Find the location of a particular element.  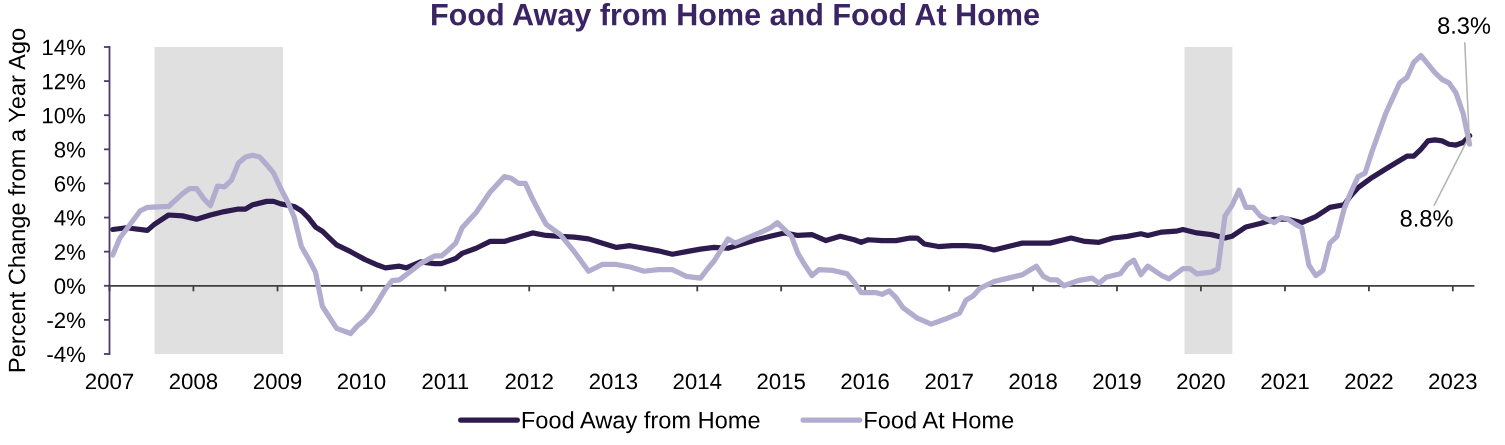

x-tick-label: 2019 is located at coordinates (1117, 381).